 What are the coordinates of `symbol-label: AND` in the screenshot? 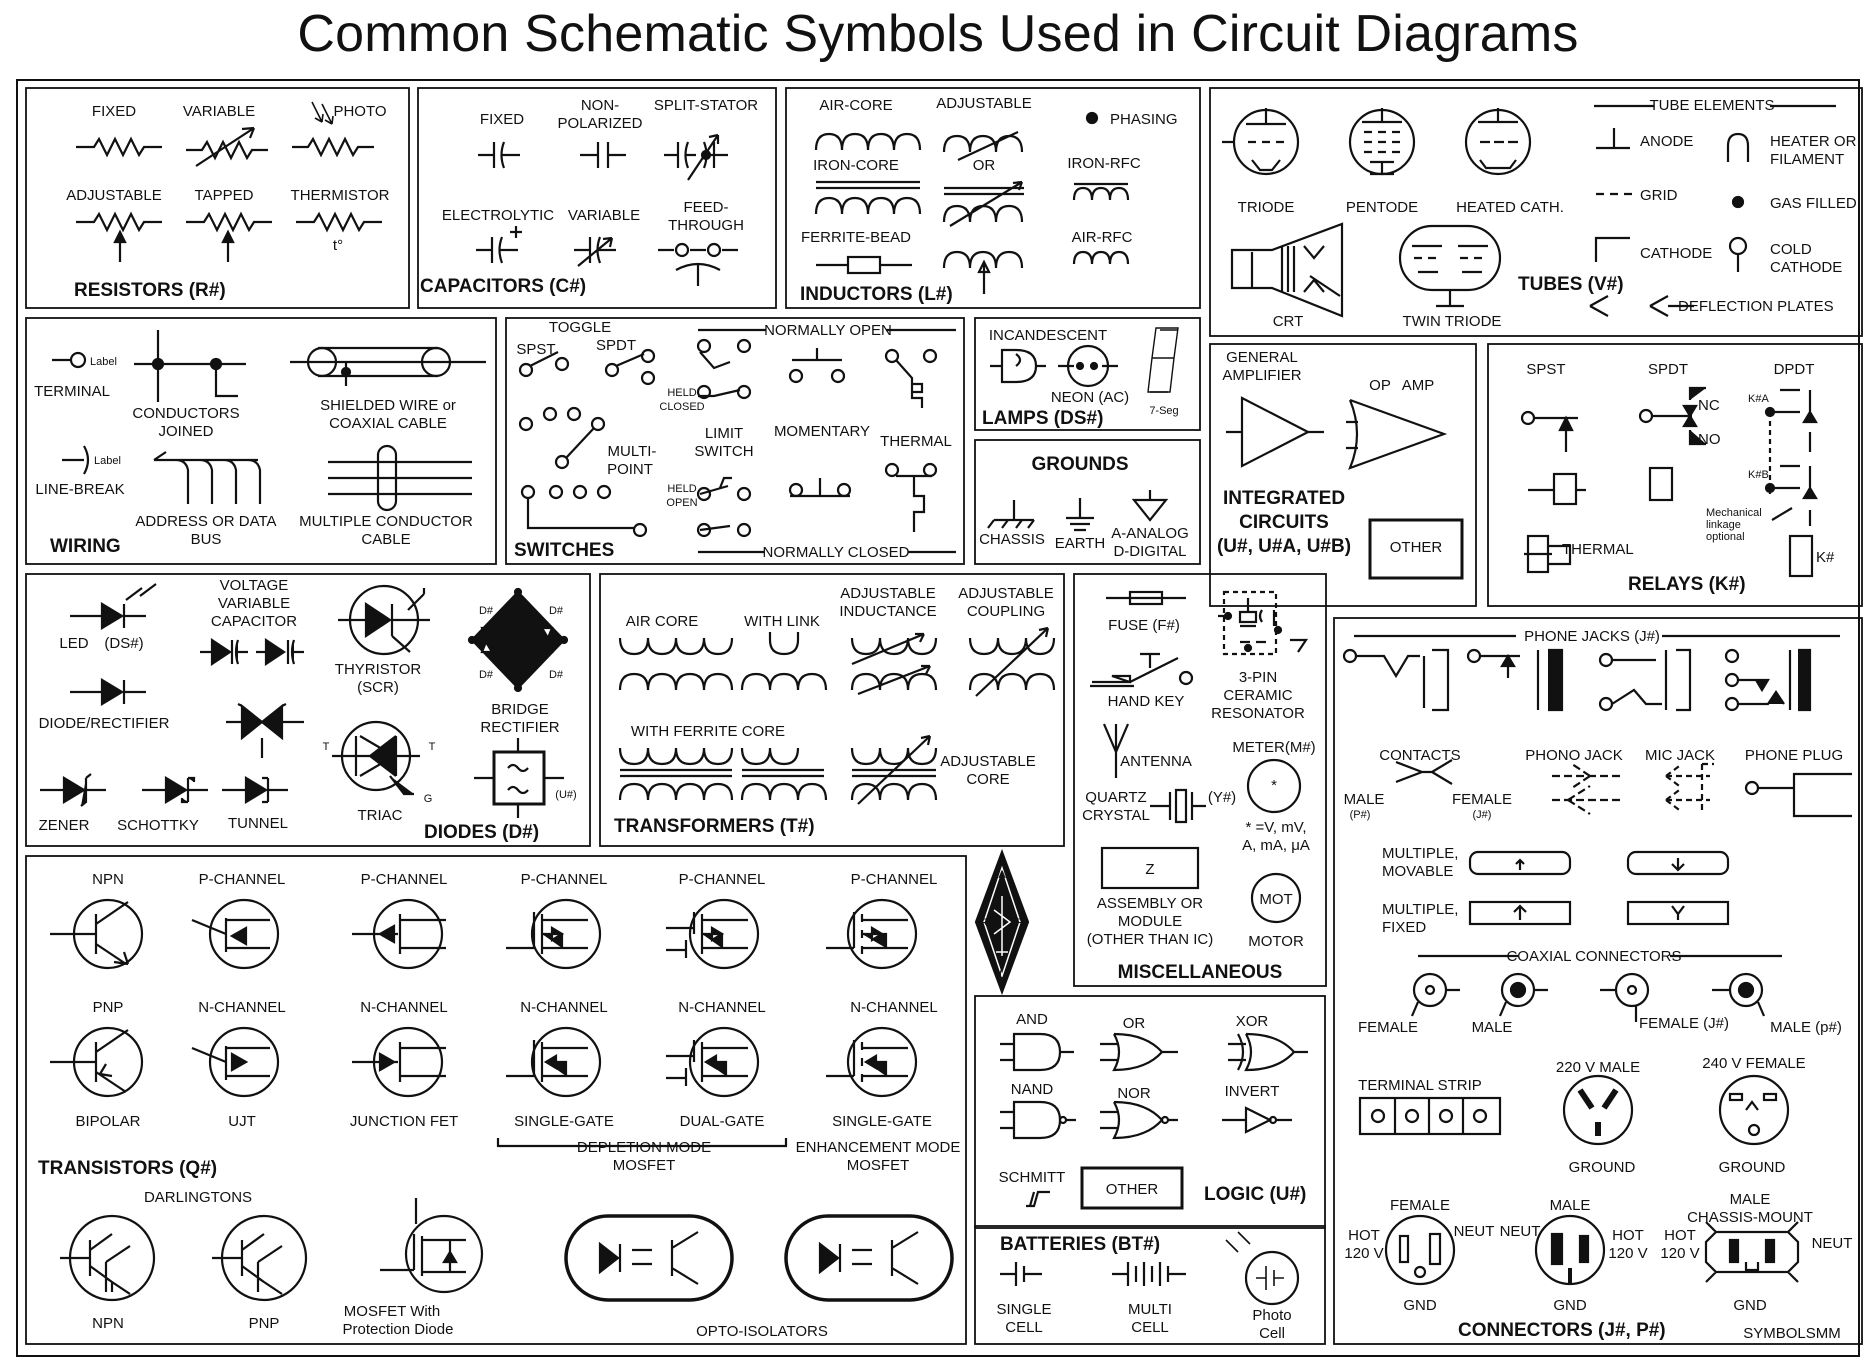 It's located at (1032, 1019).